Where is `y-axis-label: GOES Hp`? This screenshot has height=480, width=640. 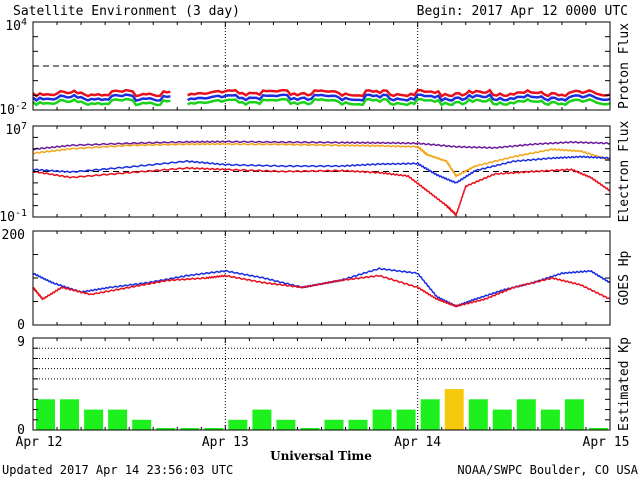 y-axis-label: GOES Hp is located at coordinates (624, 277).